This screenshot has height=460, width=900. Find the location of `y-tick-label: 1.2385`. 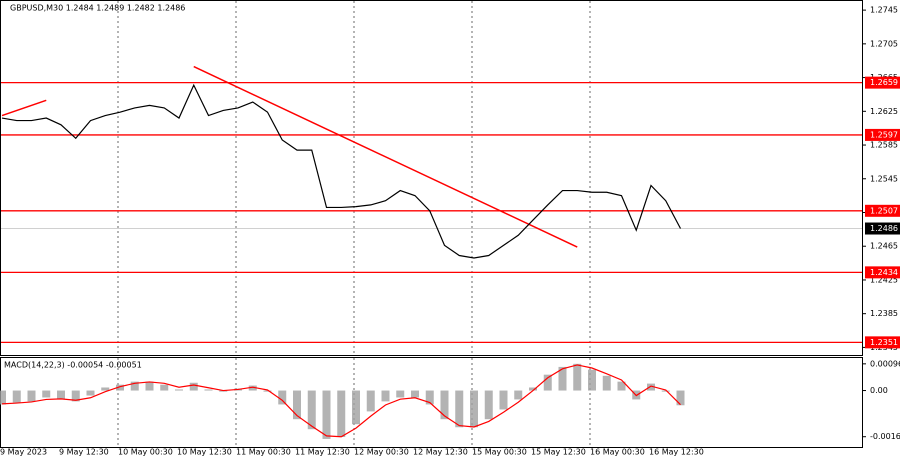

y-tick-label: 1.2385 is located at coordinates (884, 313).